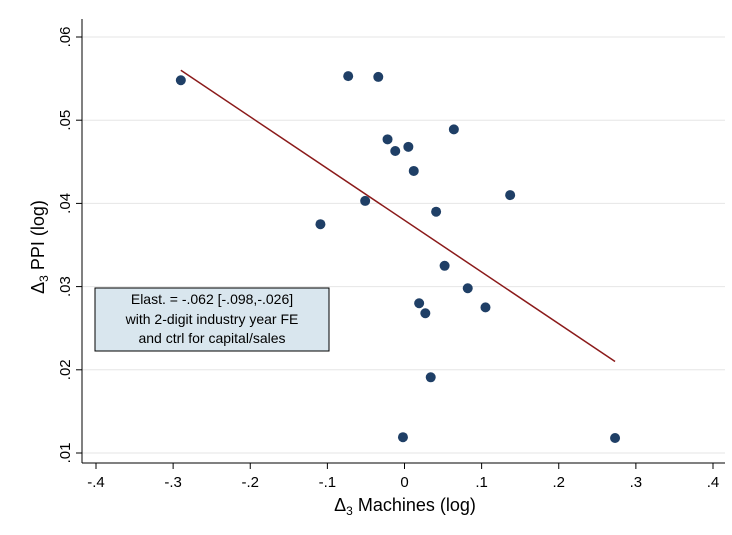 This screenshot has height=535, width=732. Describe the element at coordinates (173, 482) in the screenshot. I see `x-tick-label-1: -.3` at that location.